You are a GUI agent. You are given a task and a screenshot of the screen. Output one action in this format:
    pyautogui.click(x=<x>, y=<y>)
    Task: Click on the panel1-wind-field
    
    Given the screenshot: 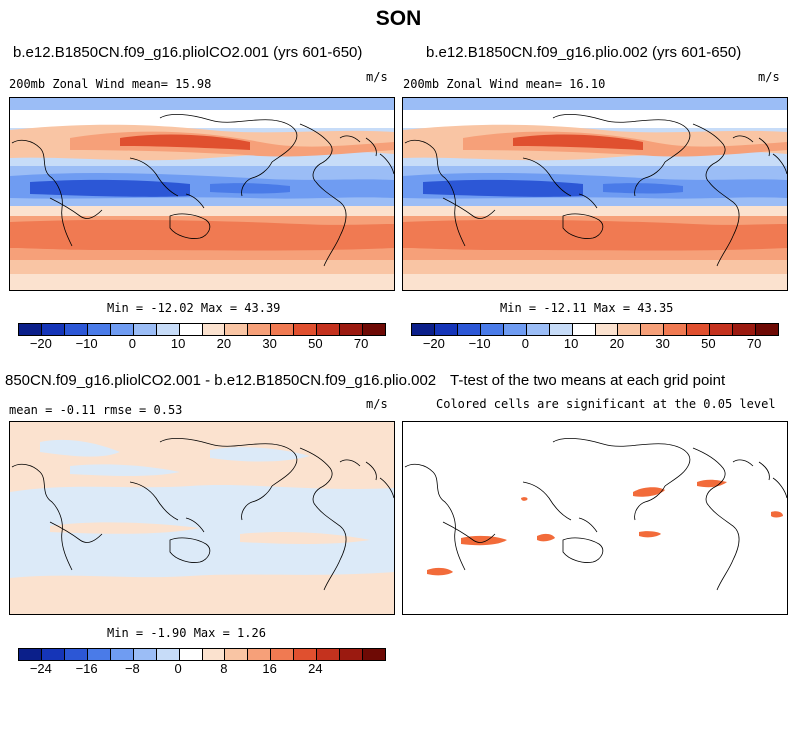 What is the action you would take?
    pyautogui.click(x=202, y=194)
    